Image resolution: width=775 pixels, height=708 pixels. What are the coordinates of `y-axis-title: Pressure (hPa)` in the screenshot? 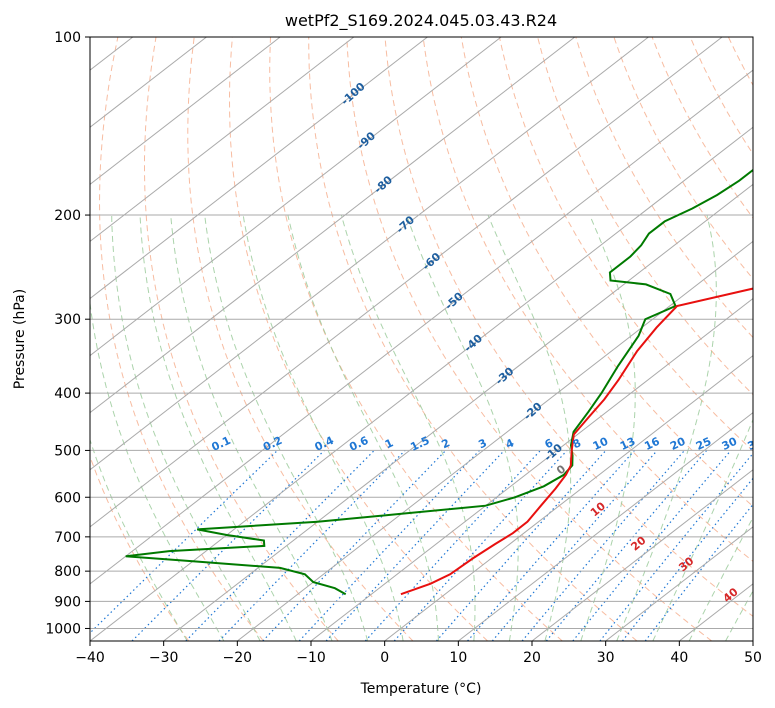 It's located at (20, 339).